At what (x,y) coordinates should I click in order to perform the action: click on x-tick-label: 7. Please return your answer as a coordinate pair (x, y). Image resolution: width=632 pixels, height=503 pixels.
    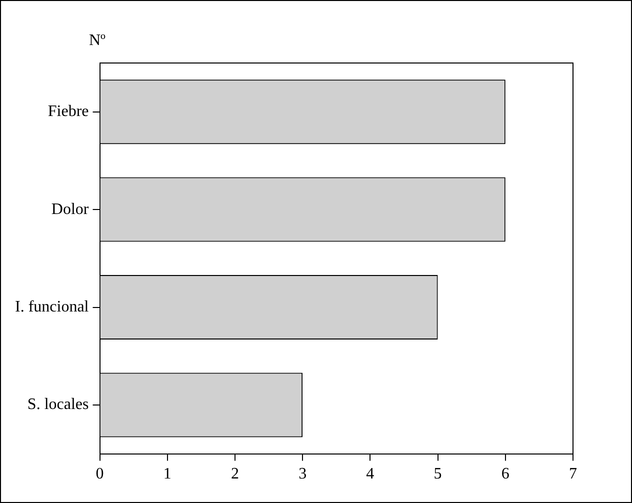
    Looking at the image, I should click on (573, 474).